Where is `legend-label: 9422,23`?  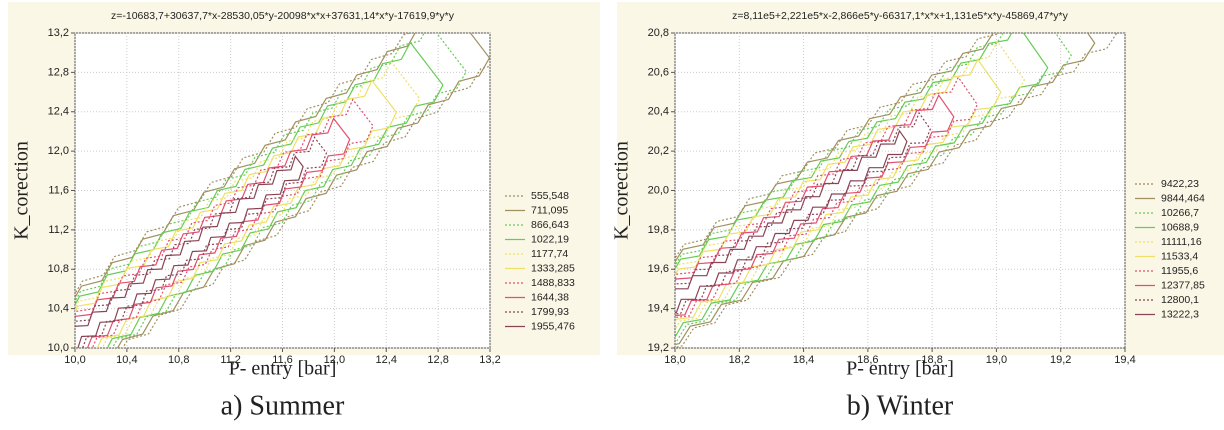
legend-label: 9422,23 is located at coordinates (1180, 184).